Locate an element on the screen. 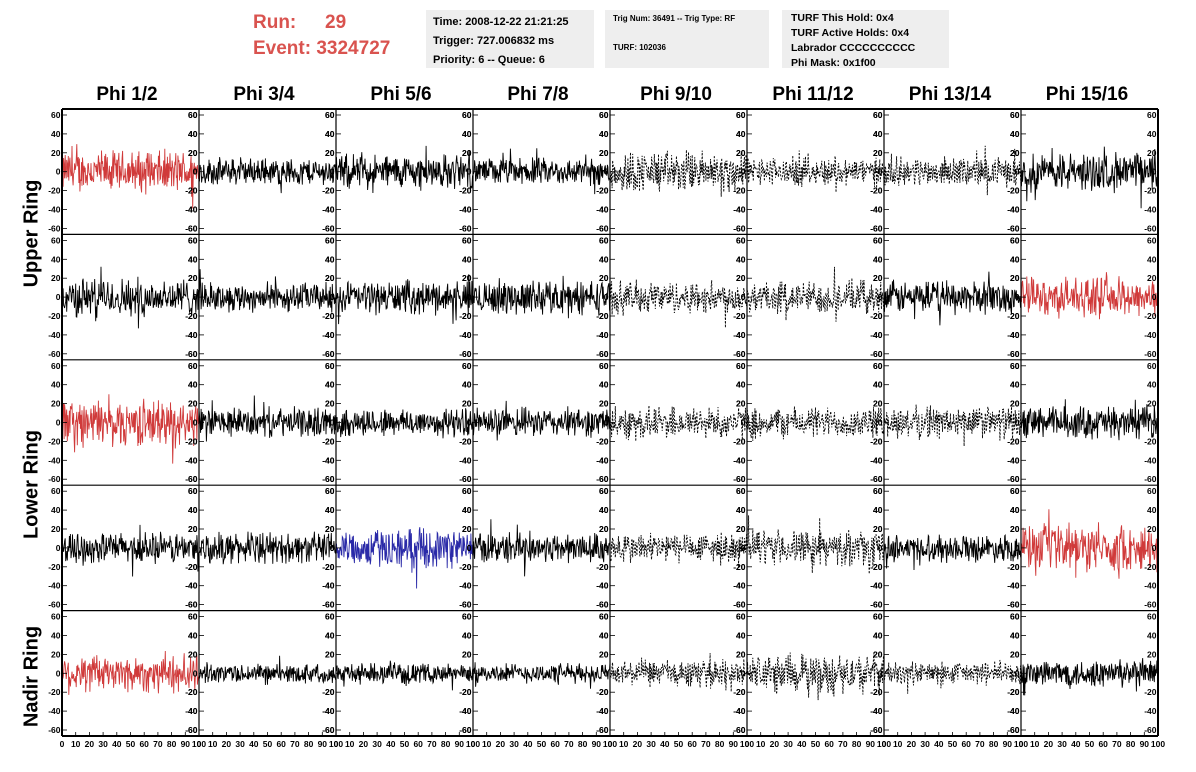 The height and width of the screenshot is (772, 1196). waveform-trace-r3-c5 is located at coordinates (678, 422).